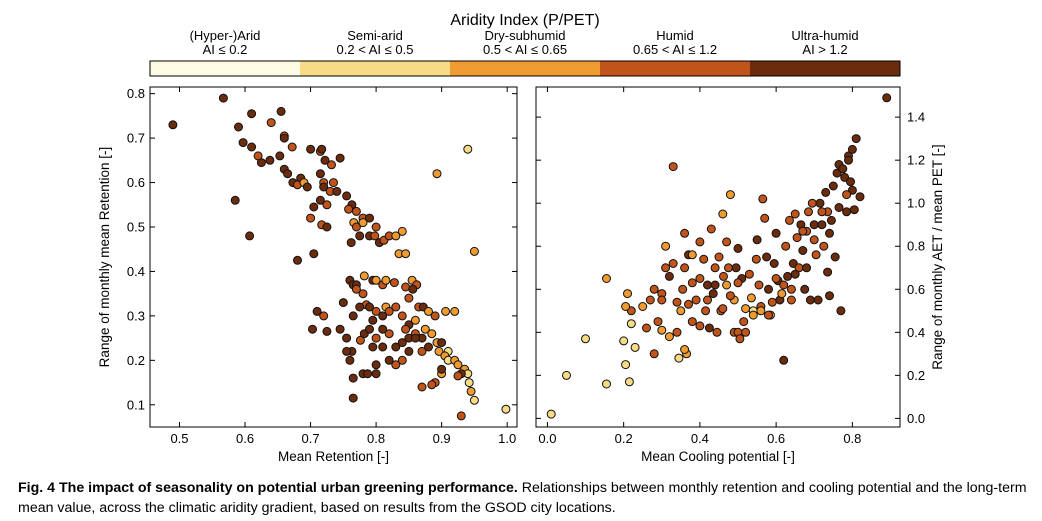 The image size is (1042, 521). I want to click on colorbar-class-name: Ultra-humid, so click(824, 35).